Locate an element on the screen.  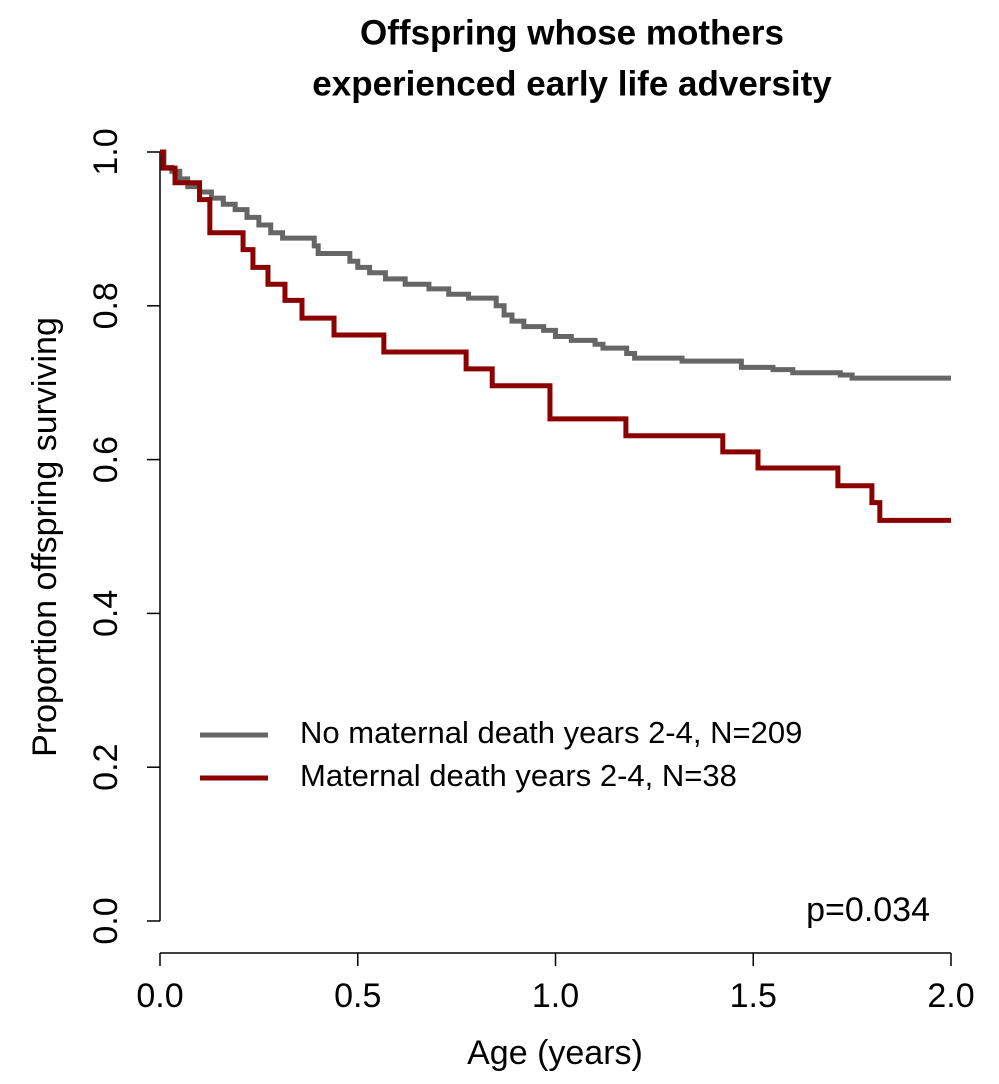
x-tick-label: 1.5 is located at coordinates (753, 996).